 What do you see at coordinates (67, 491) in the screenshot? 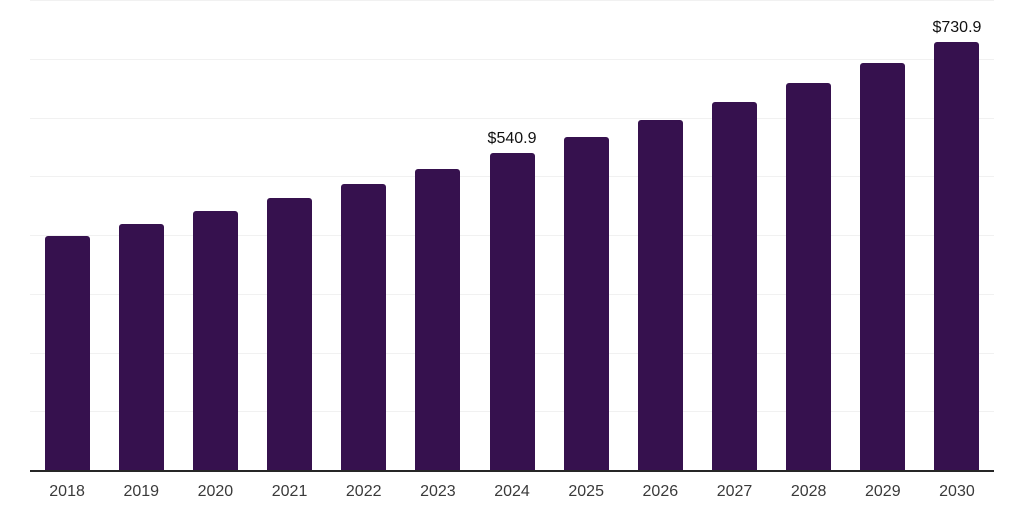
I see `x-tick-2018: 2018` at bounding box center [67, 491].